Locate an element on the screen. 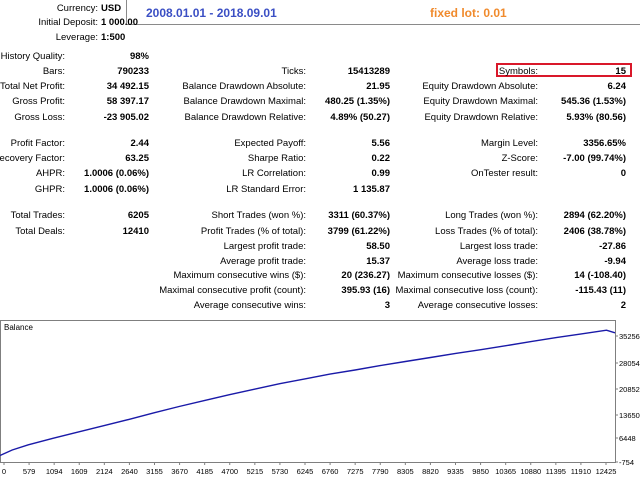 This screenshot has height=480, width=640. stat-value: 3311 (60.37%) is located at coordinates (359, 215).